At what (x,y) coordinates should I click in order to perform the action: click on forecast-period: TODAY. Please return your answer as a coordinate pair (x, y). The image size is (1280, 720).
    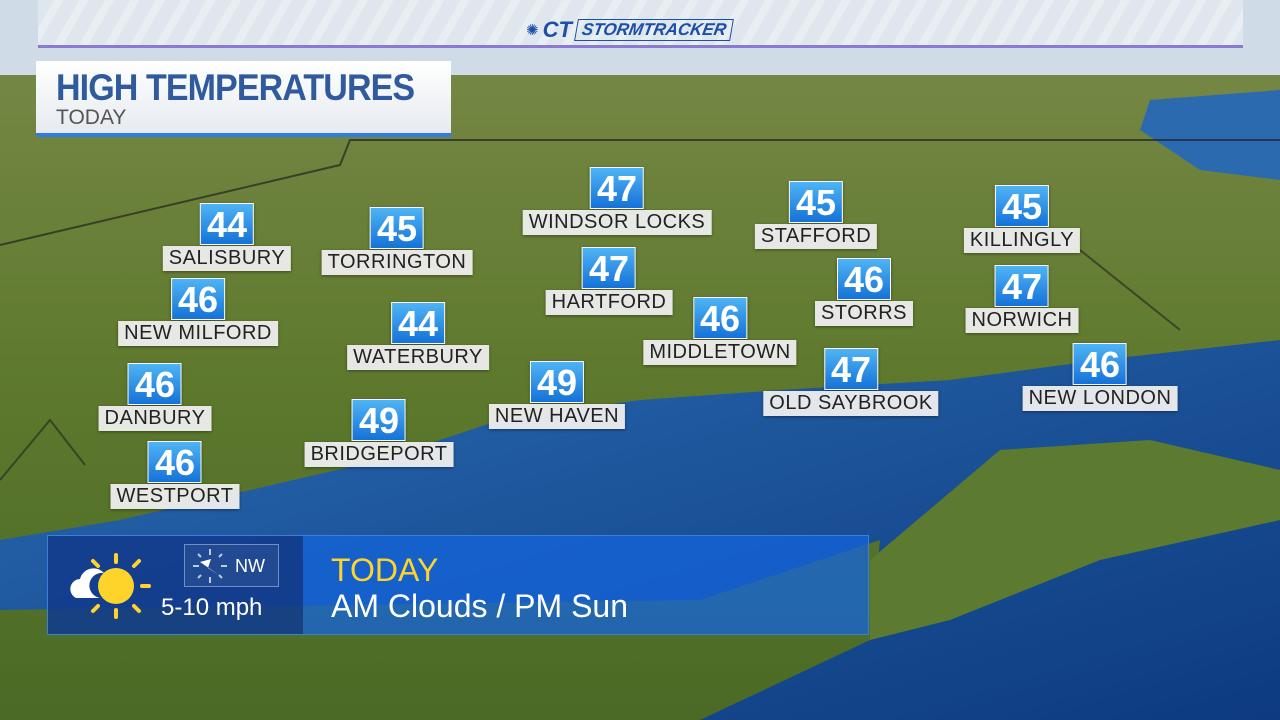
    Looking at the image, I should click on (385, 570).